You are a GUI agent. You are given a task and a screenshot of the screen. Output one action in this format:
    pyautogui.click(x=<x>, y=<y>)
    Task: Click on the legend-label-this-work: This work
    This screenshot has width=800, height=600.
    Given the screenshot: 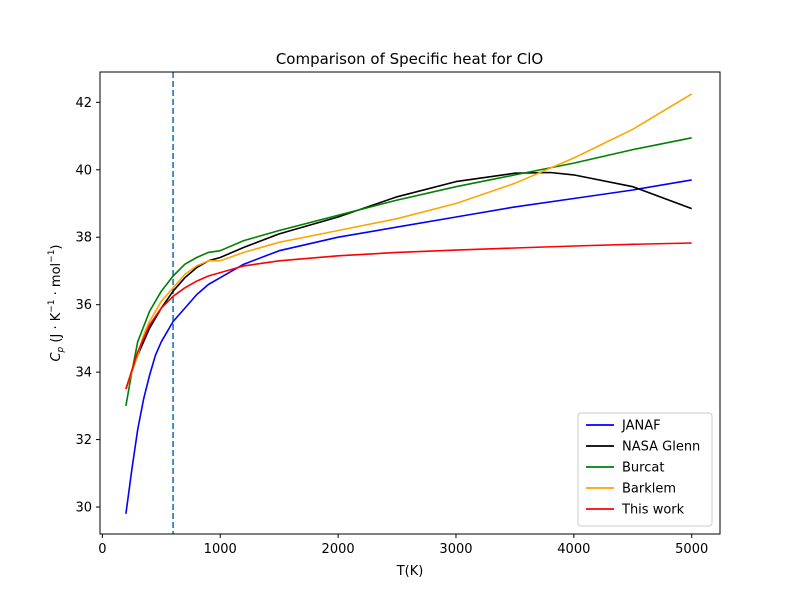 What is the action you would take?
    pyautogui.click(x=653, y=510)
    